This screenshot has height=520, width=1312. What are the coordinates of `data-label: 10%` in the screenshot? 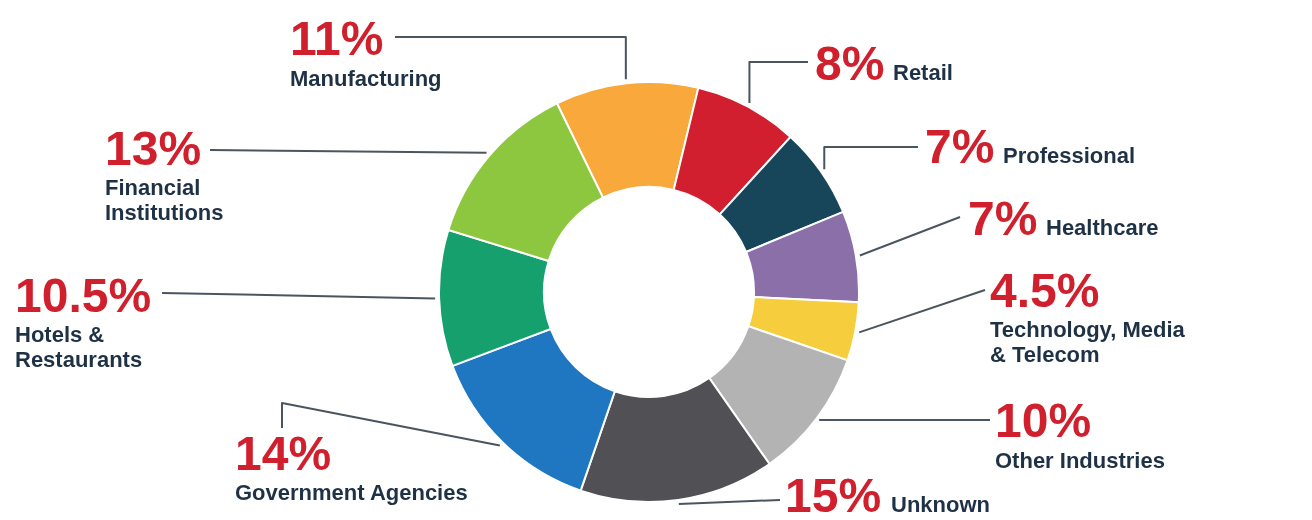 It's located at (1043, 420).